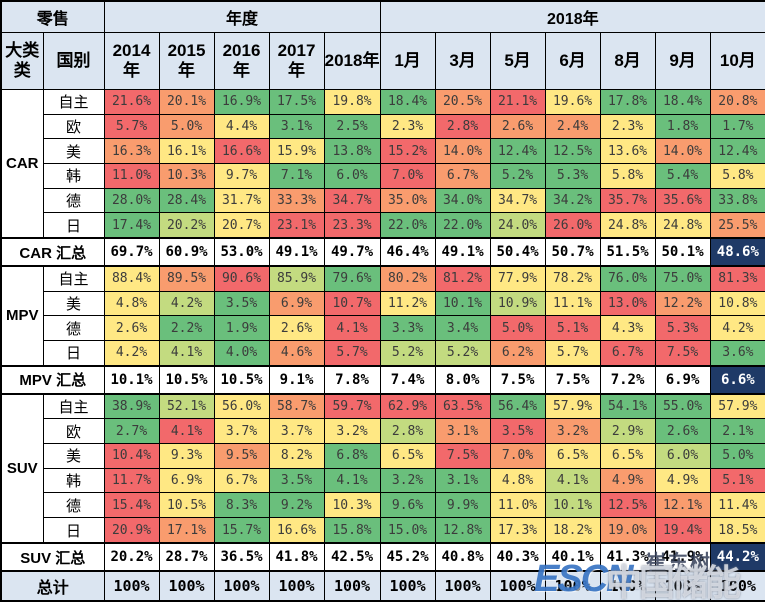 The height and width of the screenshot is (602, 765). Describe the element at coordinates (22, 468) in the screenshot. I see `section-label-SUV: SUV` at that location.